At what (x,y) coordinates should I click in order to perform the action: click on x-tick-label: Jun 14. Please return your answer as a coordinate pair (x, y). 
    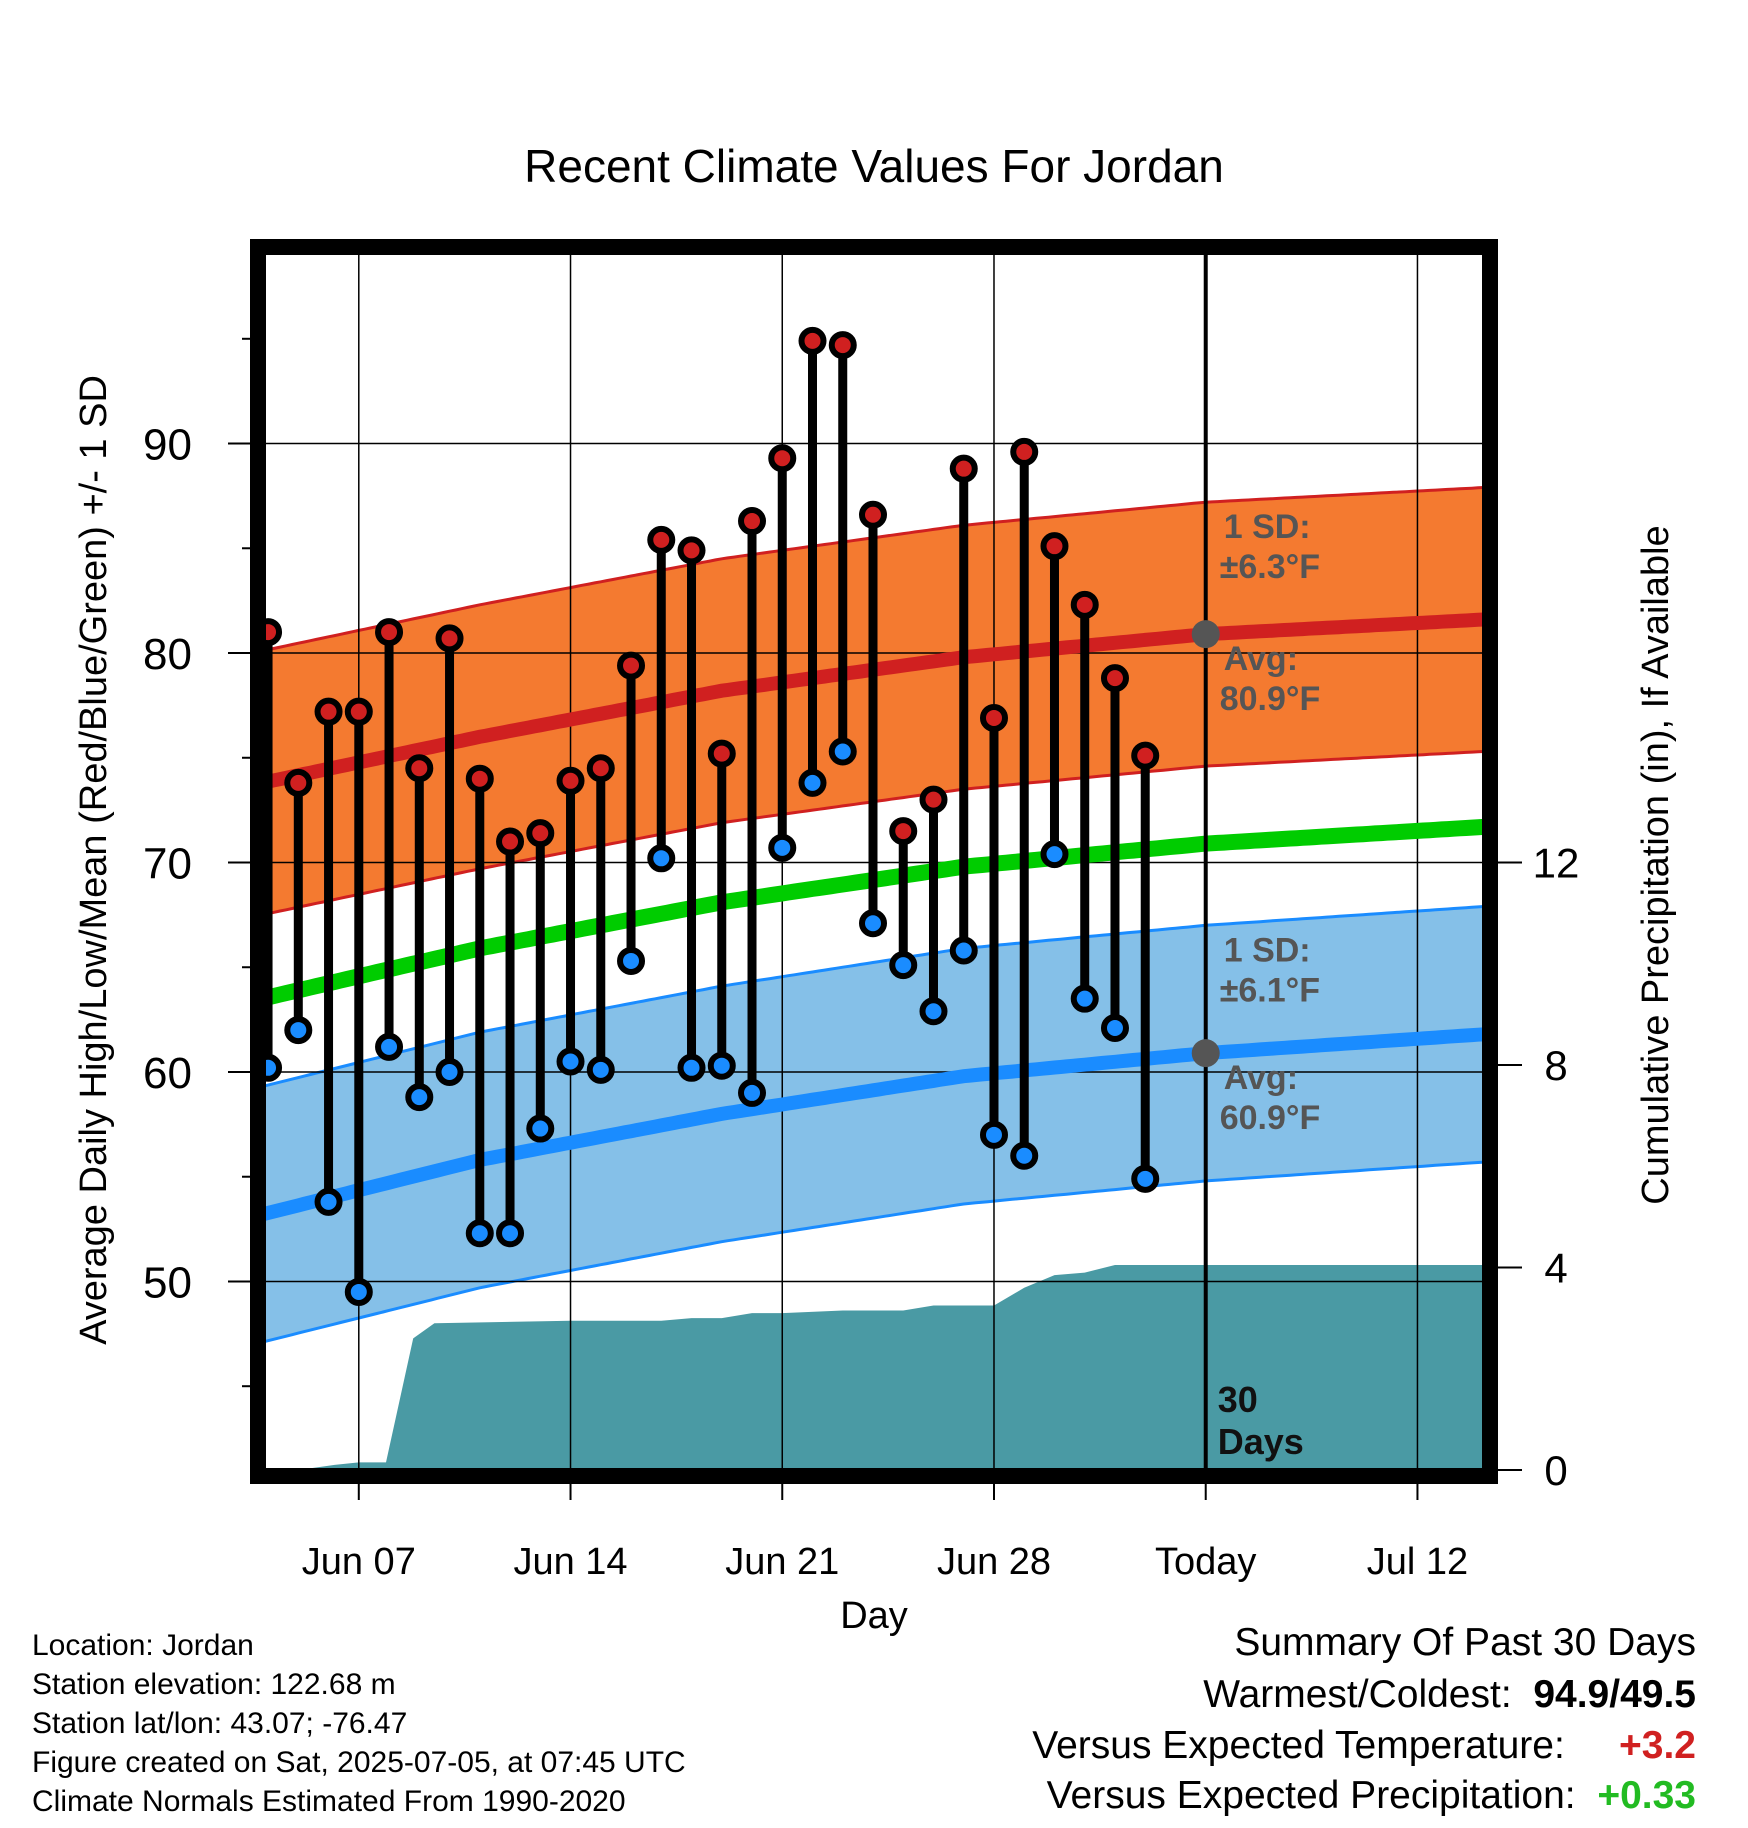
    Looking at the image, I should click on (570, 1562).